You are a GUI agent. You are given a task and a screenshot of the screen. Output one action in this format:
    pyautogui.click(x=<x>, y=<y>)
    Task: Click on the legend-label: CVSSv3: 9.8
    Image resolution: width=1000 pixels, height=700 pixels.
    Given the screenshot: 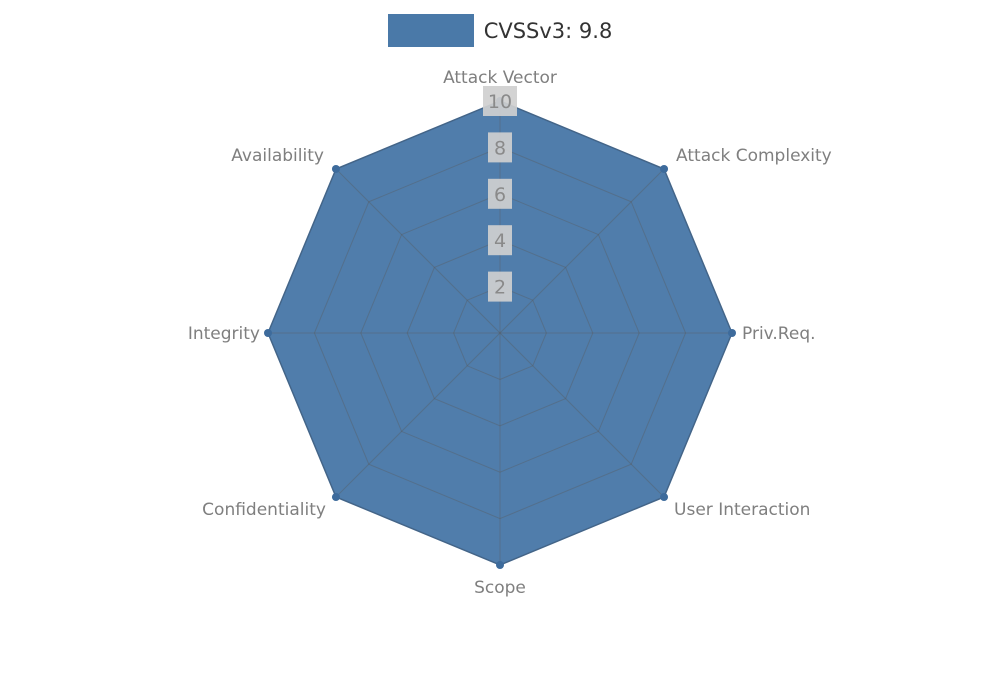 What is the action you would take?
    pyautogui.click(x=548, y=30)
    